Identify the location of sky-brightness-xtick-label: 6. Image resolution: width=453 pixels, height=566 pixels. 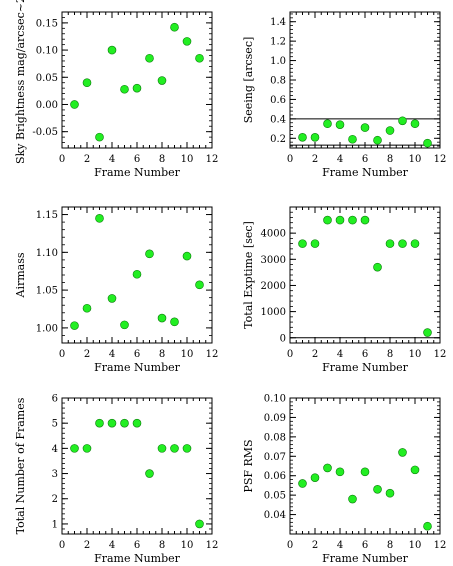
(137, 159).